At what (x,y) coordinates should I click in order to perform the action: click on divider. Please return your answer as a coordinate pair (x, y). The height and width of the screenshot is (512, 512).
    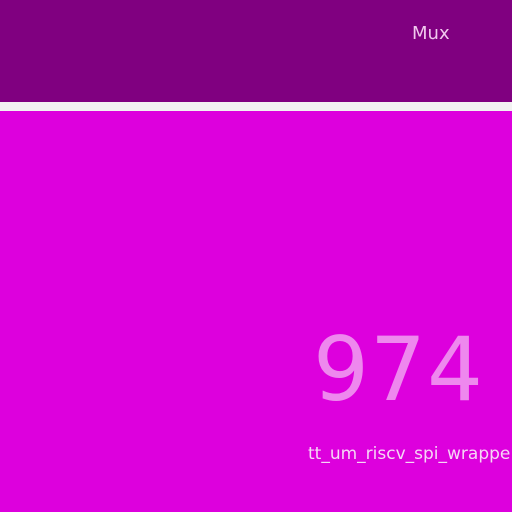
    Looking at the image, I should click on (256, 106).